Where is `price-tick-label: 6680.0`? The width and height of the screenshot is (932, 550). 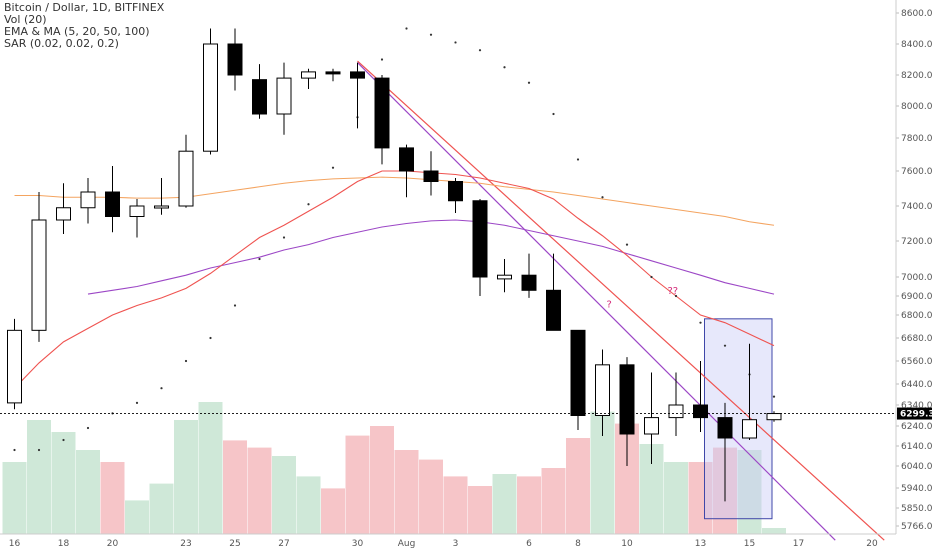
price-tick-label: 6680.0 is located at coordinates (916, 339).